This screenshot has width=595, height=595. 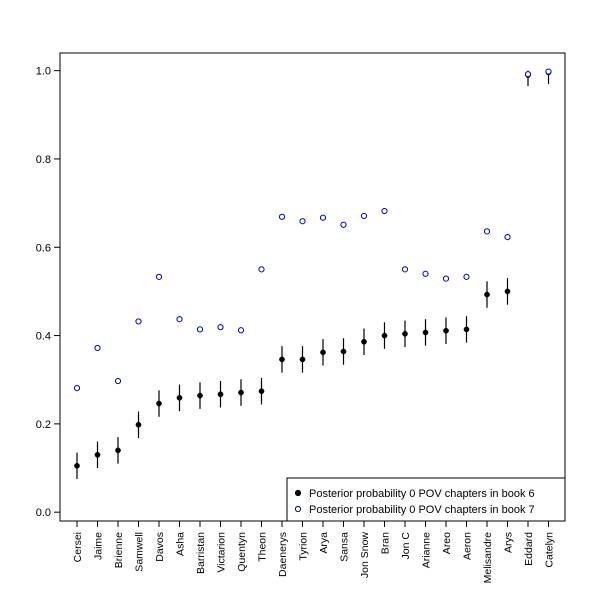 What do you see at coordinates (487, 294) in the screenshot?
I see `point-book-6-melisandre` at bounding box center [487, 294].